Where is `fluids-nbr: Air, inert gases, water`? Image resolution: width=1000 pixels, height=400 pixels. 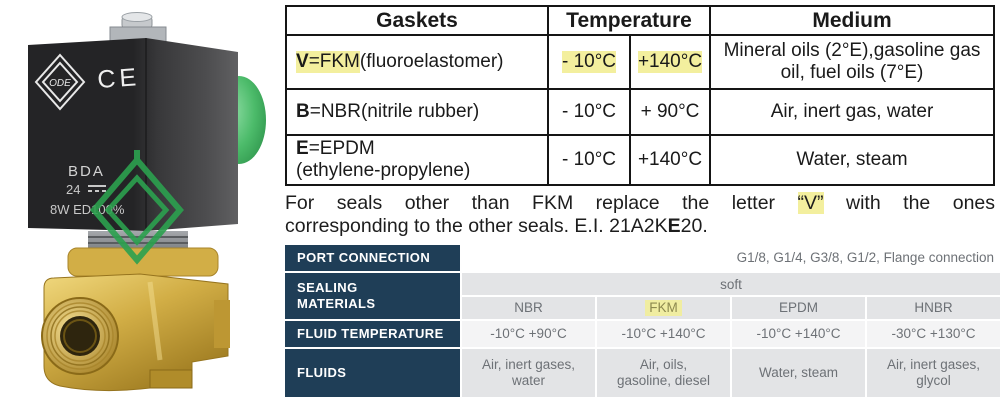
fluids-nbr: Air, inert gases, water is located at coordinates (528, 373).